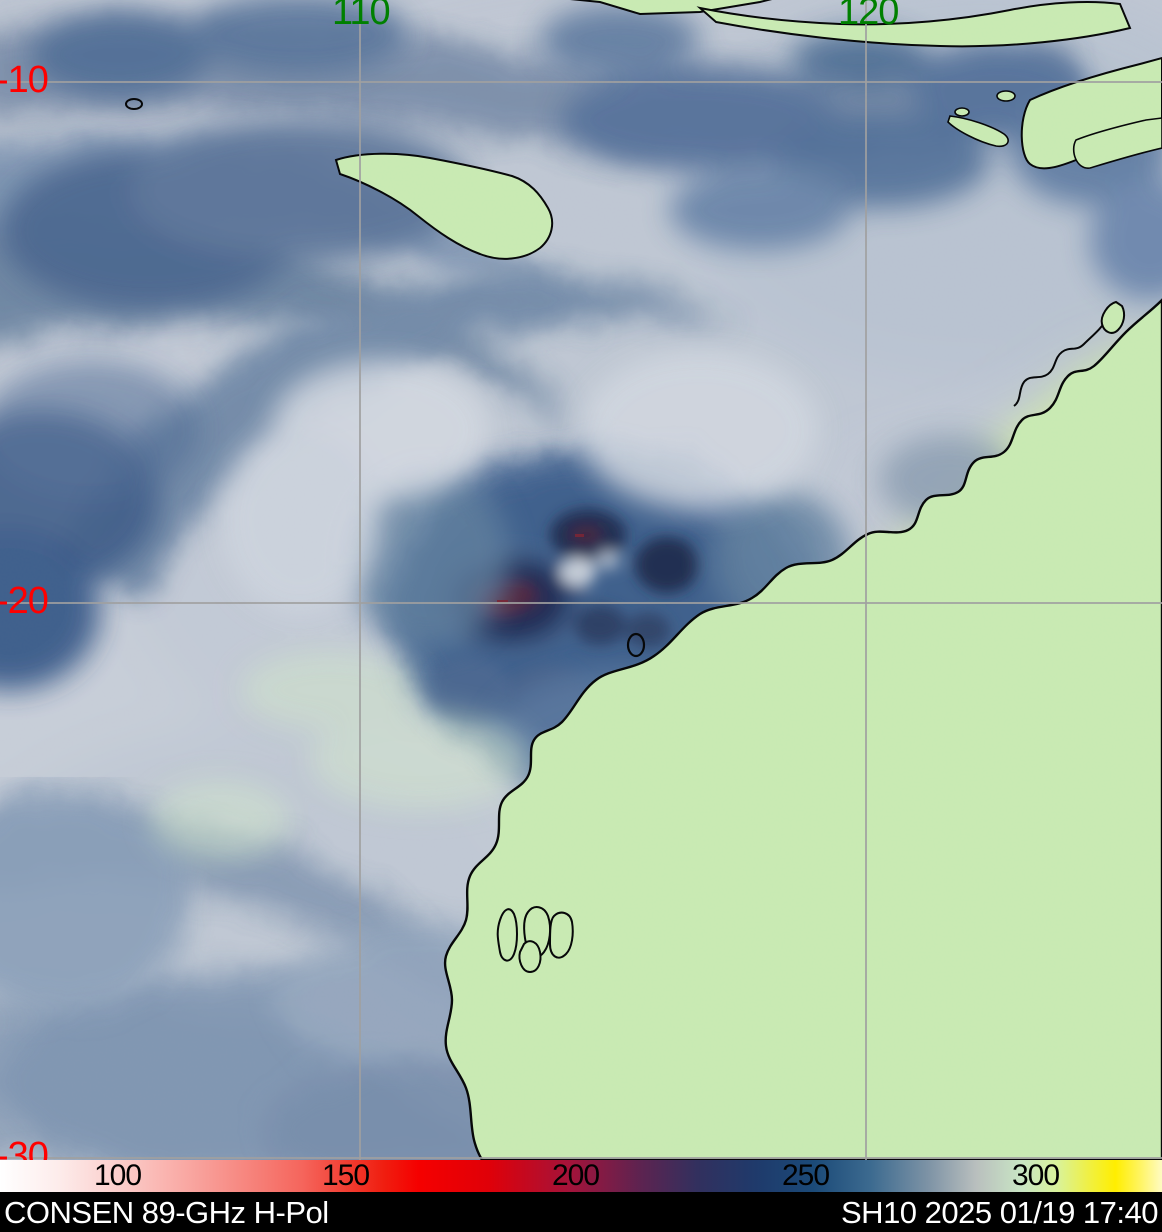 The height and width of the screenshot is (1232, 1162). Describe the element at coordinates (166, 1212) in the screenshot. I see `product-title: CONSEN 89-GHz H-Pol` at that location.